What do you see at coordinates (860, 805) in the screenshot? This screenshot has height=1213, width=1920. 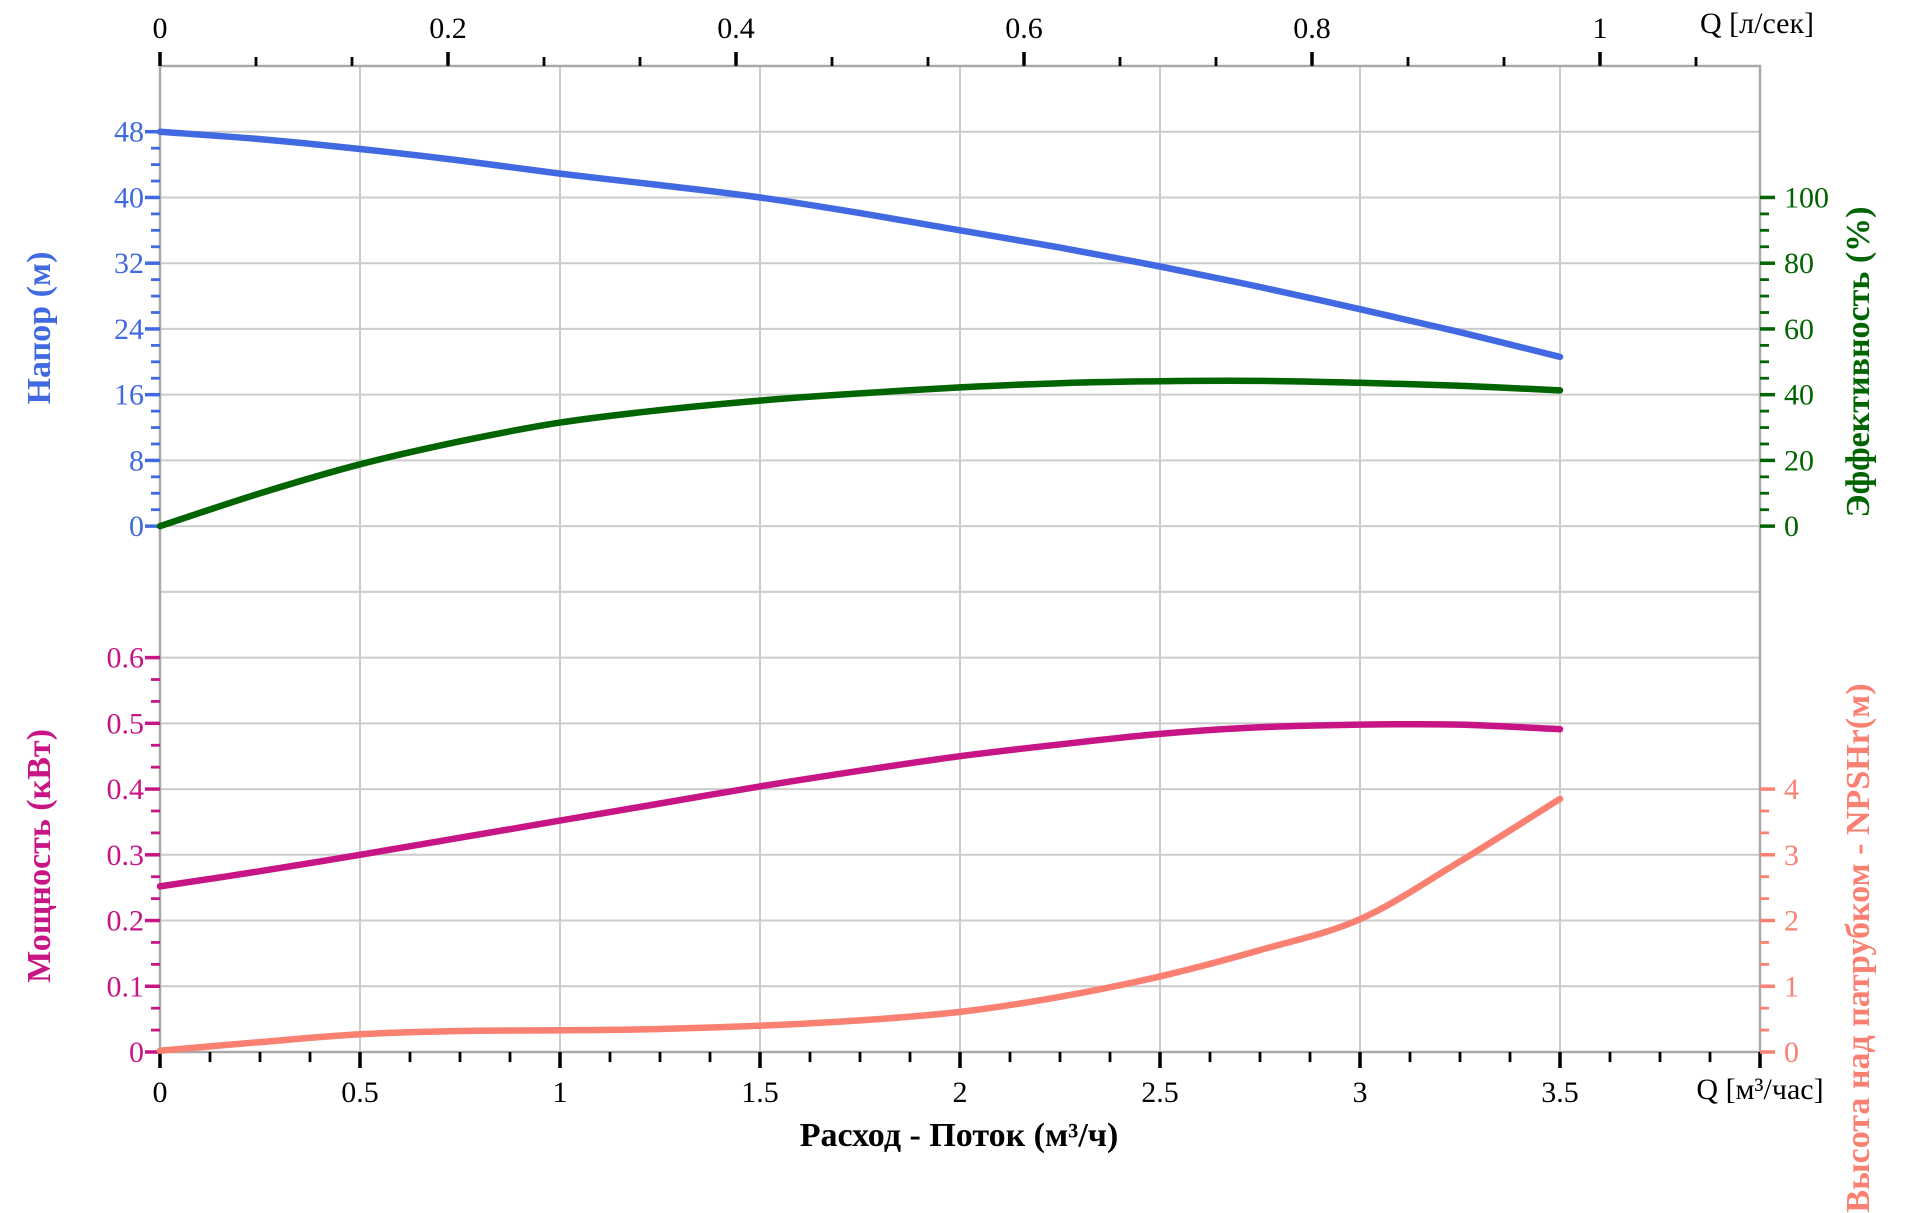 I see `curve-power` at bounding box center [860, 805].